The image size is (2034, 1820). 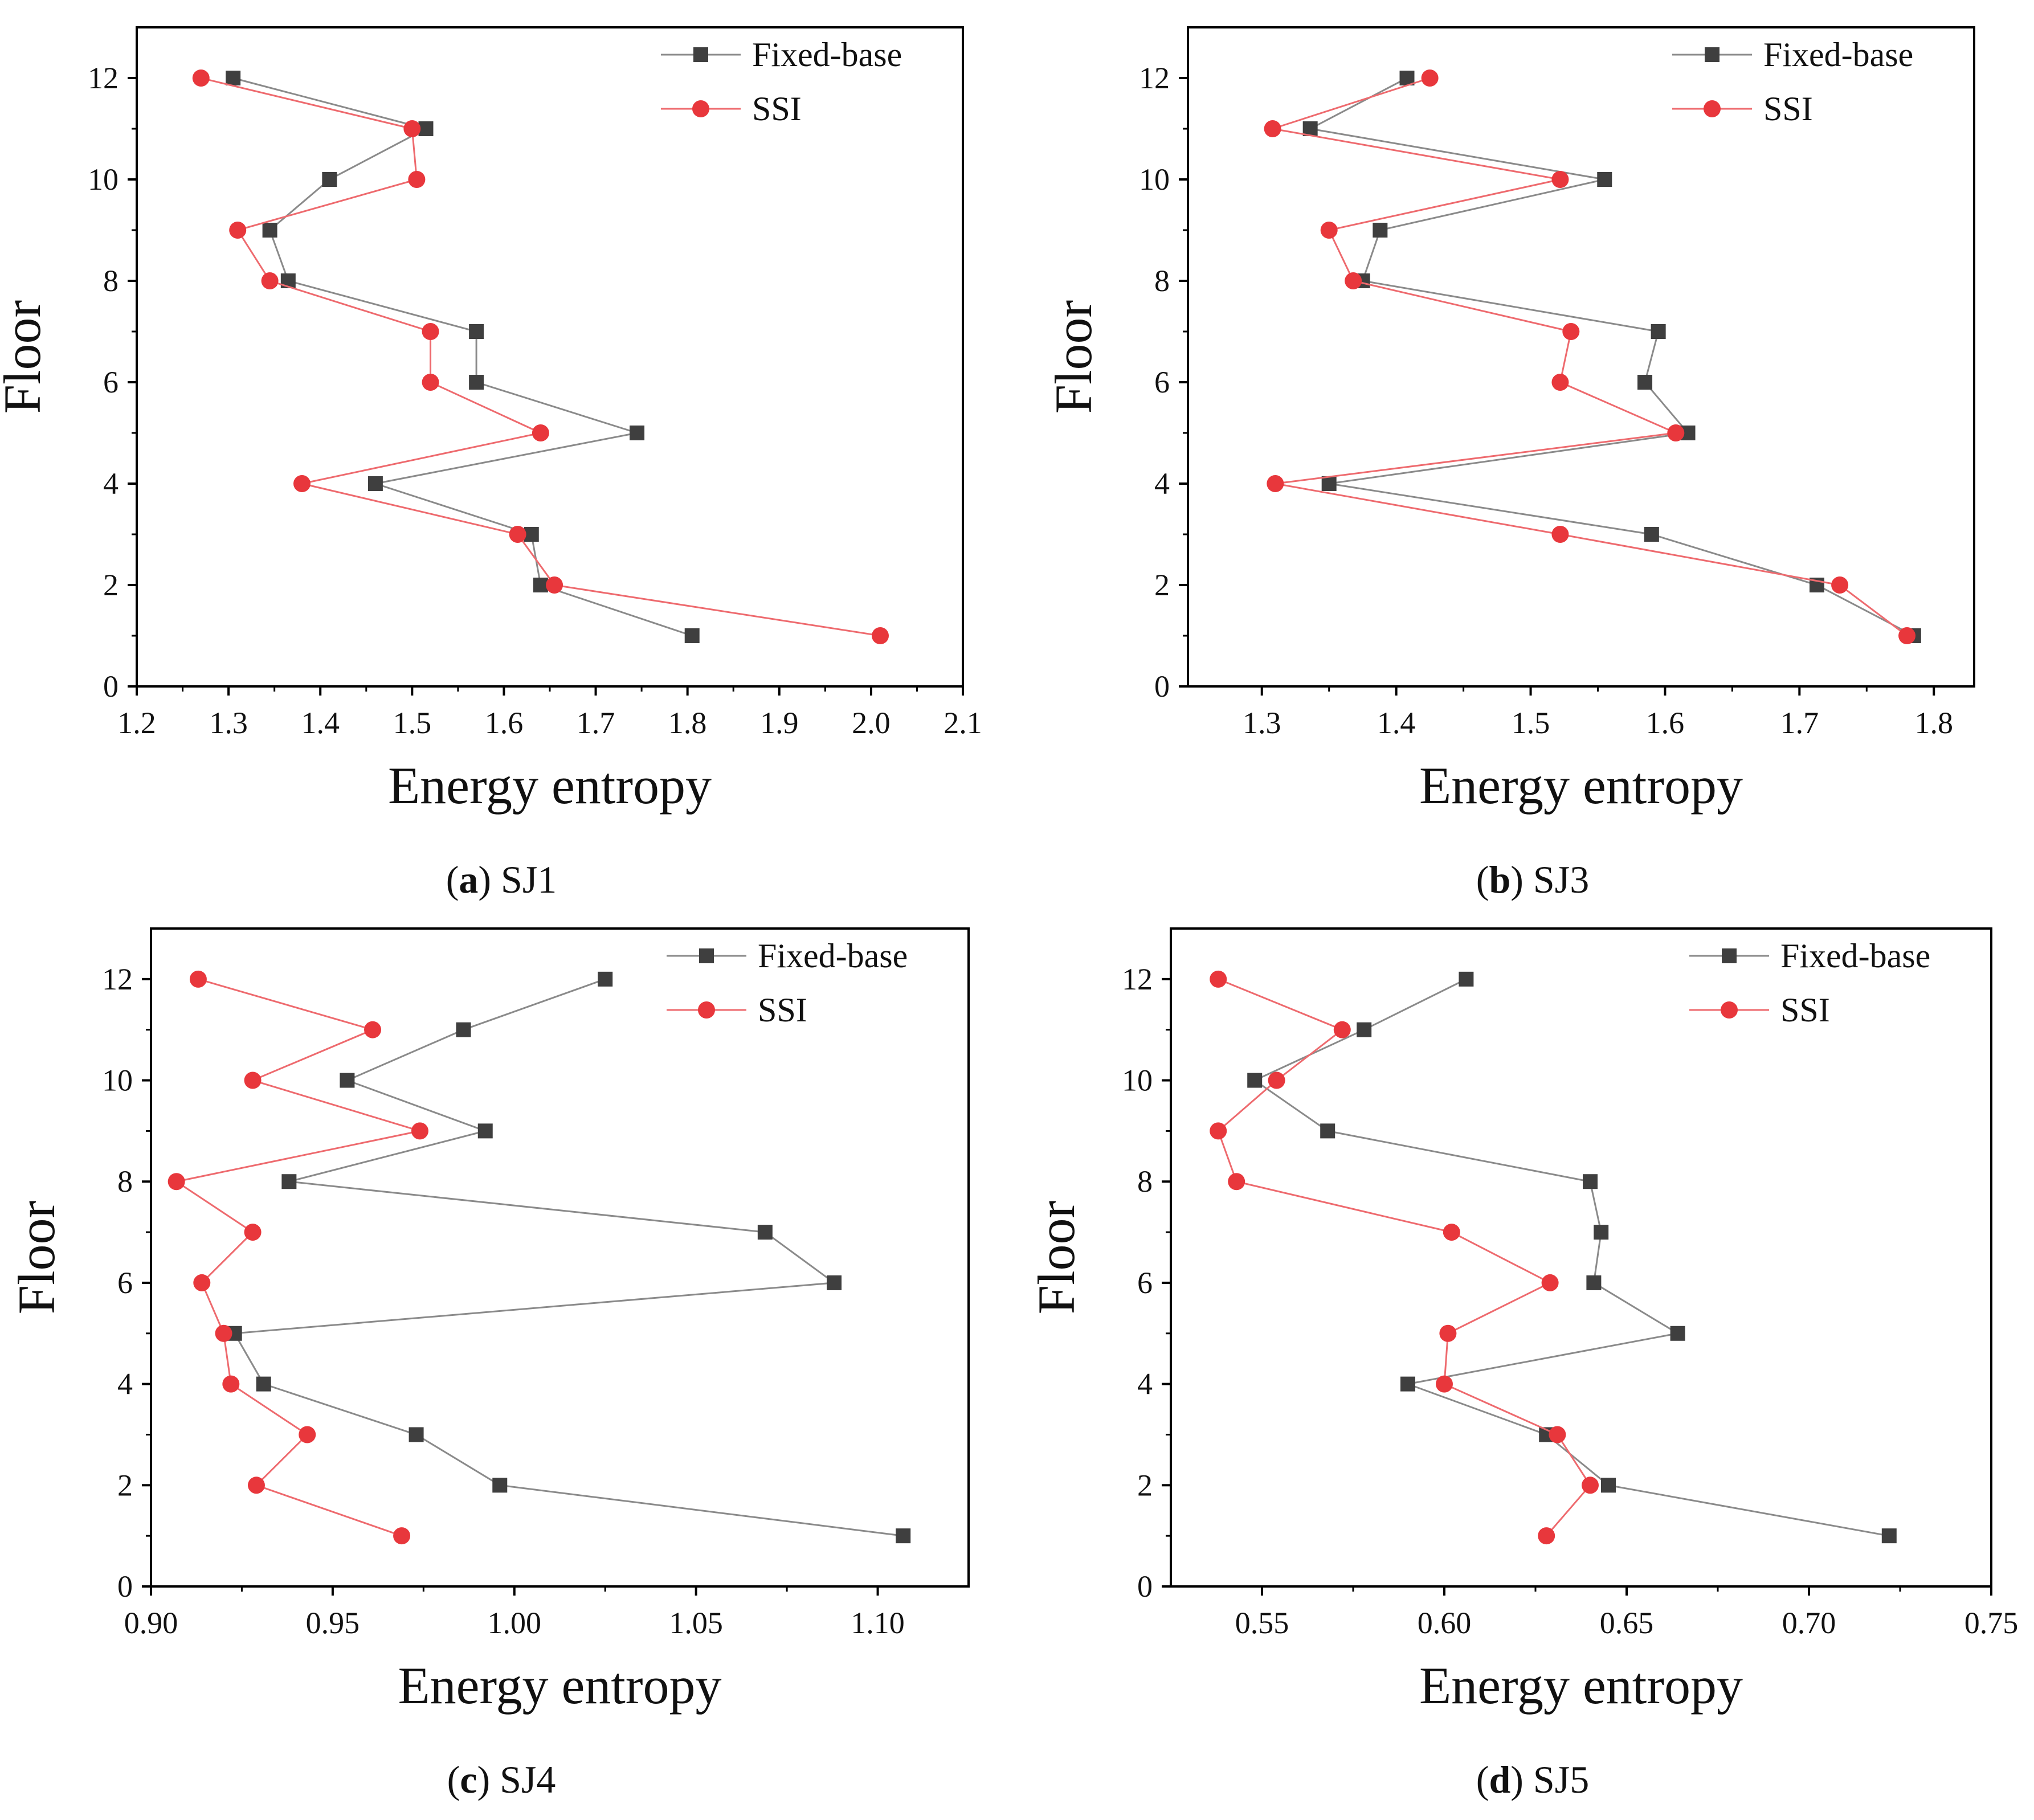 I want to click on x-tick-label: 0.65, so click(x=1627, y=1623).